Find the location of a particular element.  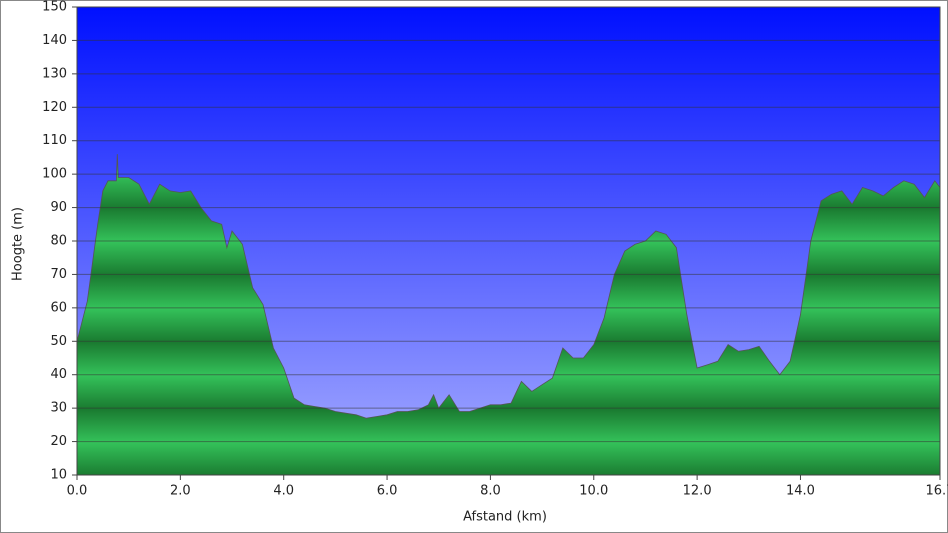

y-tick-label: 10 is located at coordinates (58, 475).